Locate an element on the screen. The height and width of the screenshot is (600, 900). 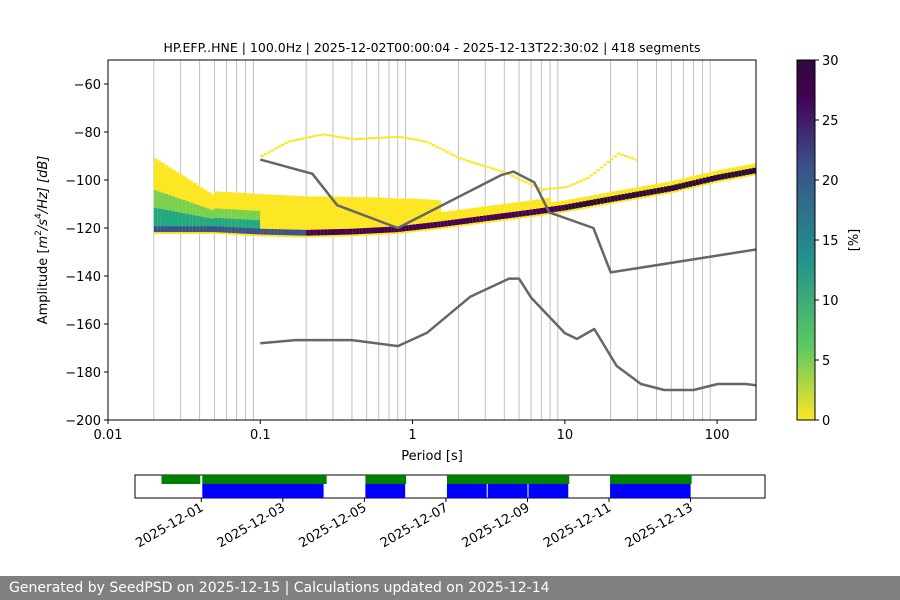
psd-available-bar is located at coordinates (466, 491).